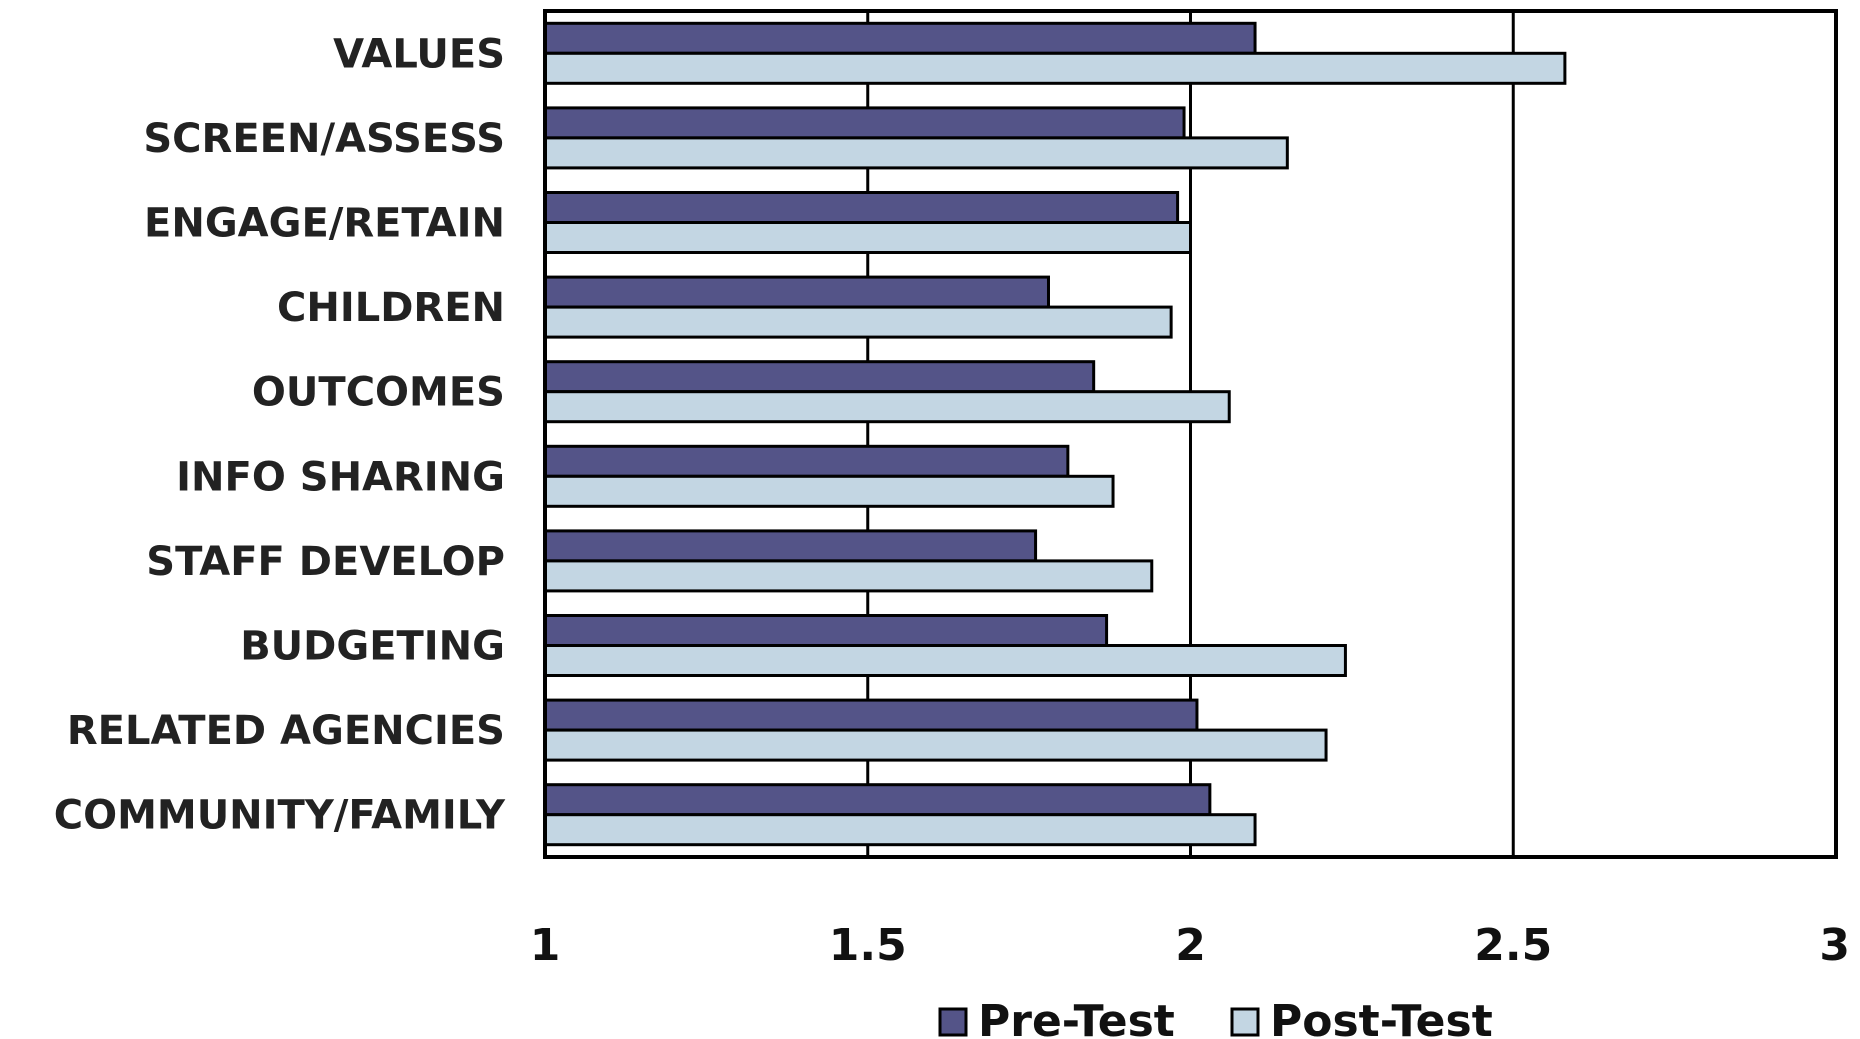  What do you see at coordinates (340, 477) in the screenshot?
I see `category-label: INFO SHARING` at bounding box center [340, 477].